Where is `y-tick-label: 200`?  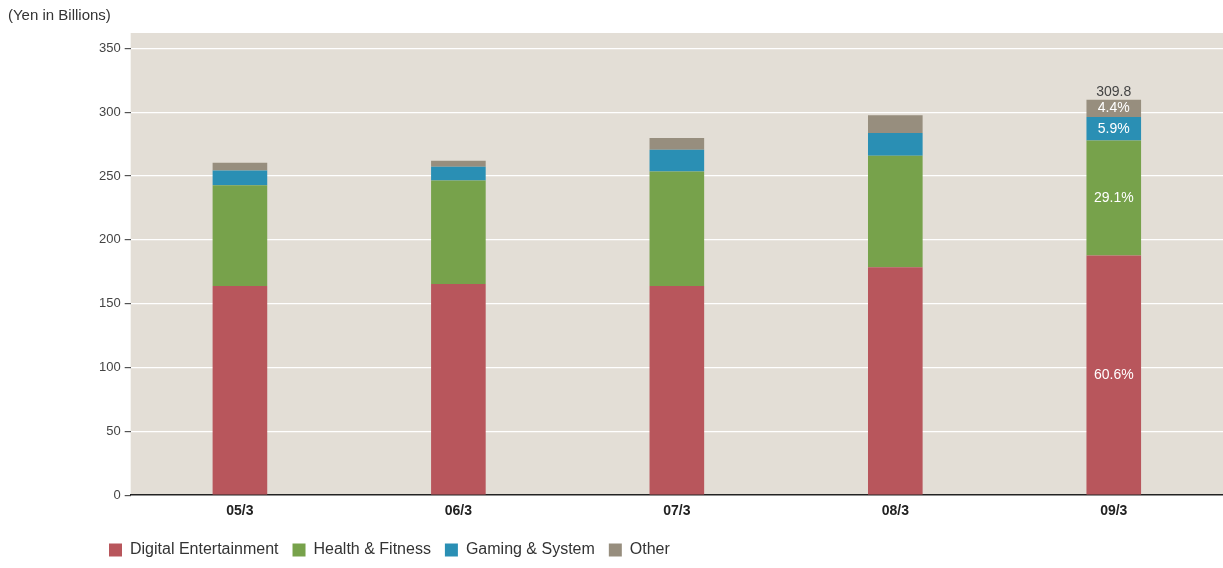
y-tick-label: 200 is located at coordinates (109, 239).